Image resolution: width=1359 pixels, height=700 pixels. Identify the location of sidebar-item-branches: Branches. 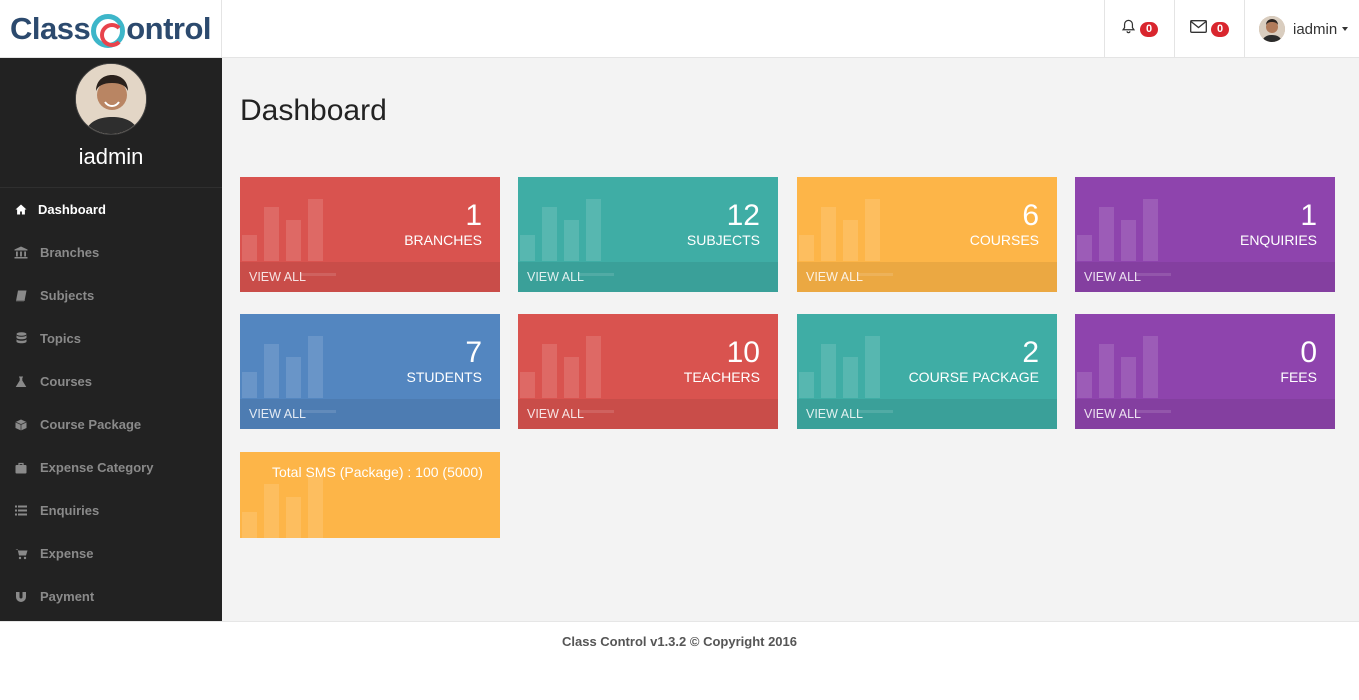
(111, 252).